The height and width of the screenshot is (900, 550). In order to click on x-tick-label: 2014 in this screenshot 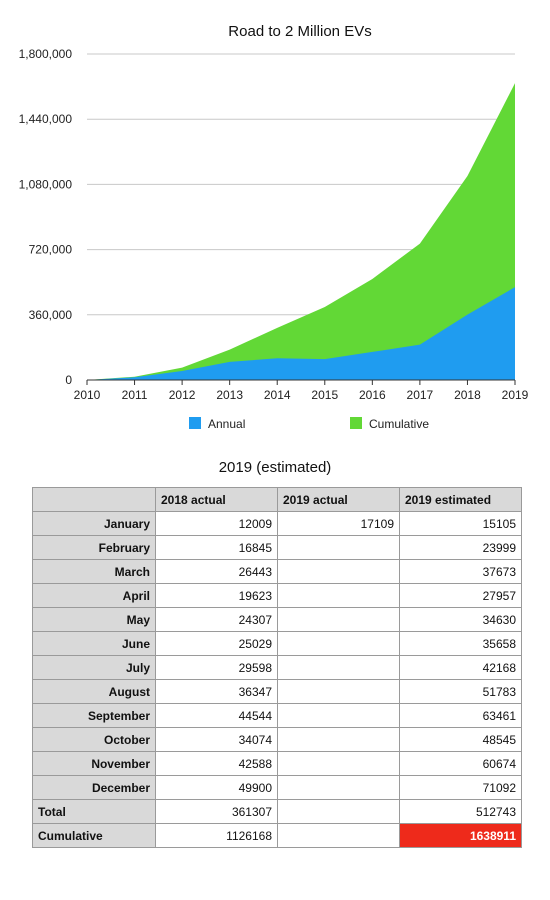, I will do `click(277, 395)`.